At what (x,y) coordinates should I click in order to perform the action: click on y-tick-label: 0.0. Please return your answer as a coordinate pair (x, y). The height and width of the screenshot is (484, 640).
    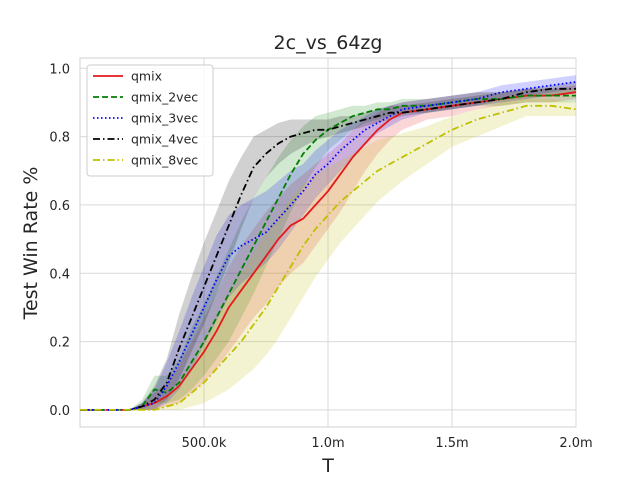
    Looking at the image, I should click on (59, 411).